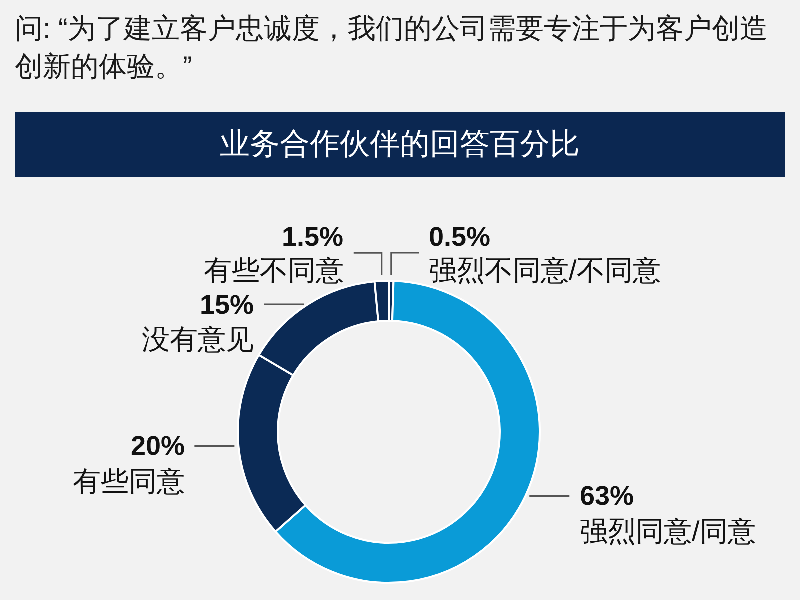  I want to click on chart-subtitle: 业务合作伙伴的回答百分比, so click(400, 144).